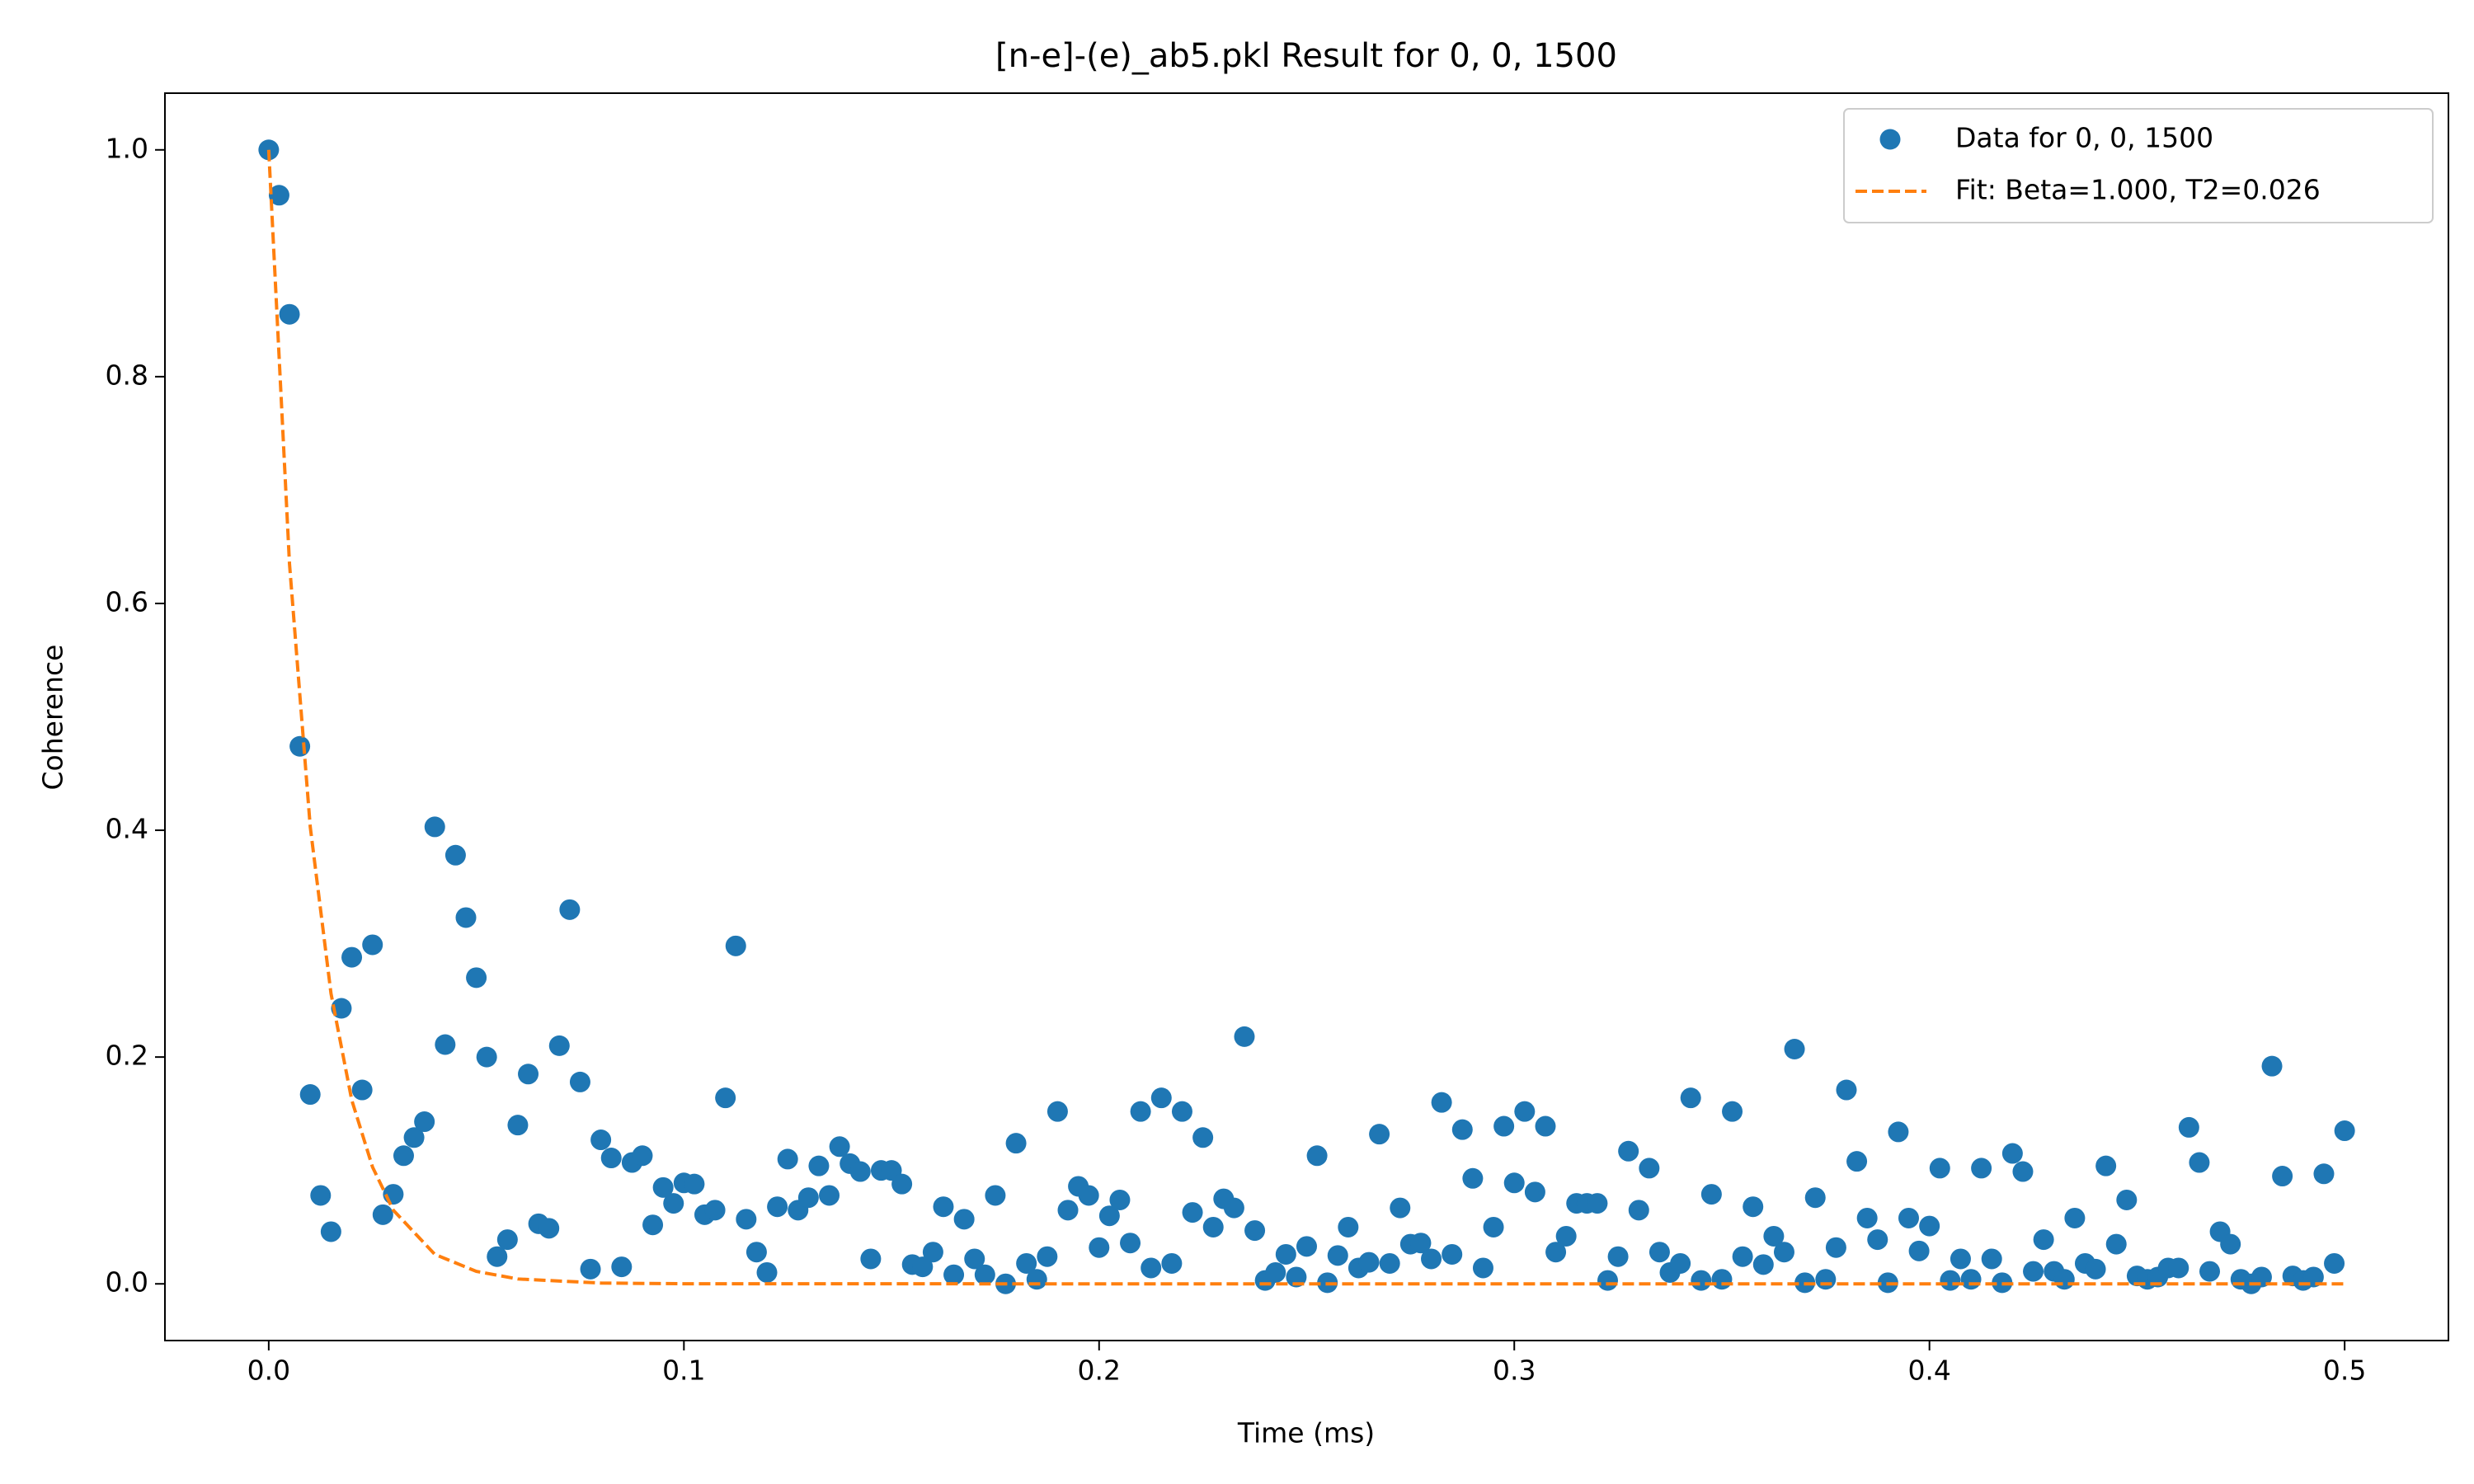  What do you see at coordinates (1306, 56) in the screenshot?
I see `chart-title: [n-e]-(e)_ab5.pkl Result for 0, 0, 1500` at bounding box center [1306, 56].